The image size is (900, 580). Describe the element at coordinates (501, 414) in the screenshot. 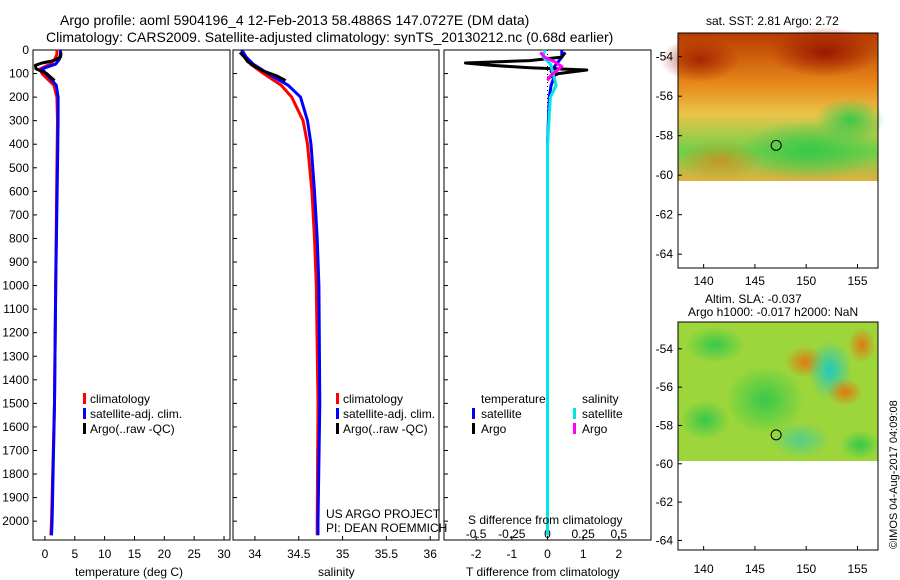

I see `legend-t-satellite: satellite` at that location.